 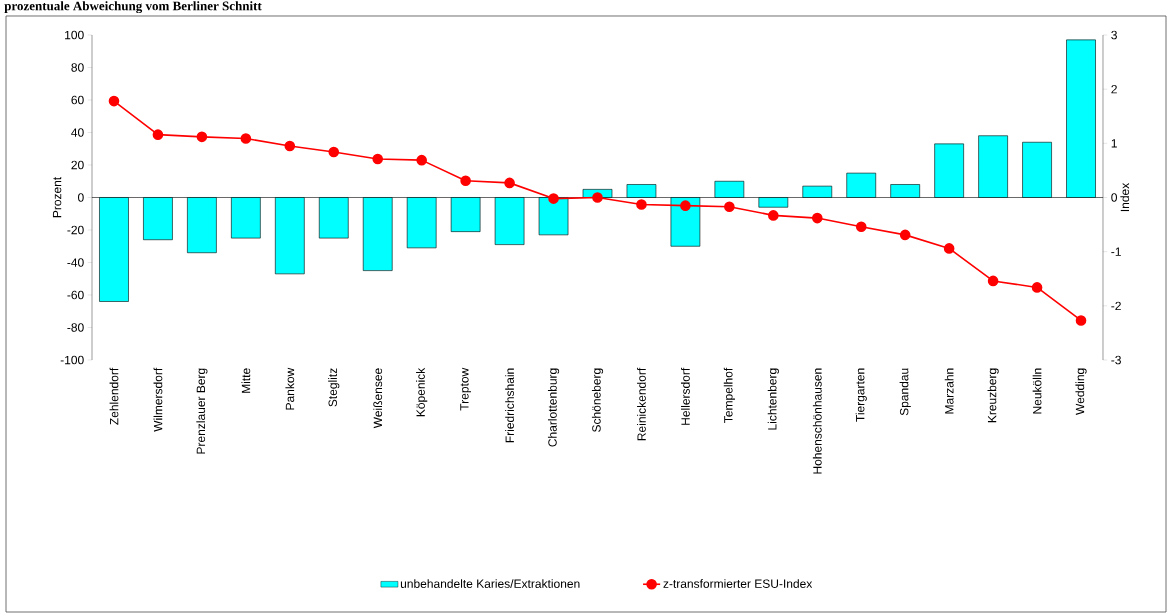 I want to click on x-tick-label: Reinickendorf, so click(x=641, y=404).